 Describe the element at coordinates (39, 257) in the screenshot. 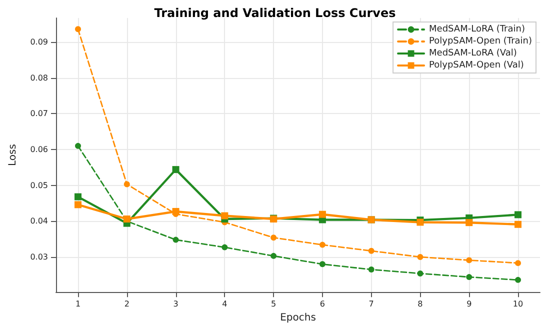

I see `y-tick-label: 0.03` at that location.